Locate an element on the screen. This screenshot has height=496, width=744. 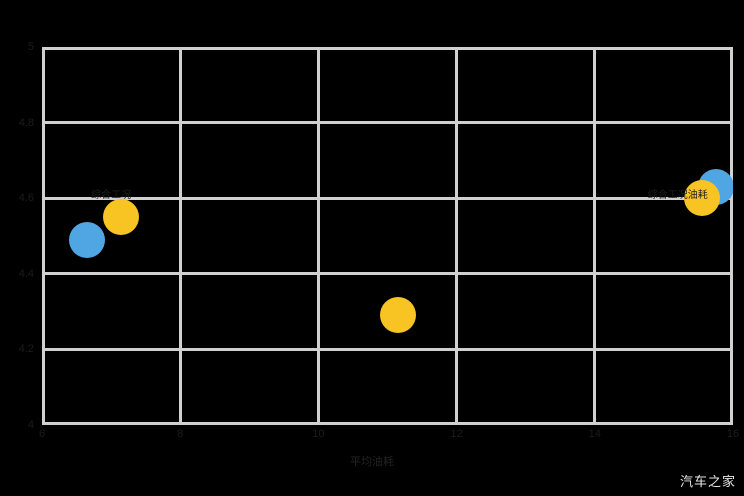
x-tick-label: 10 is located at coordinates (318, 434).